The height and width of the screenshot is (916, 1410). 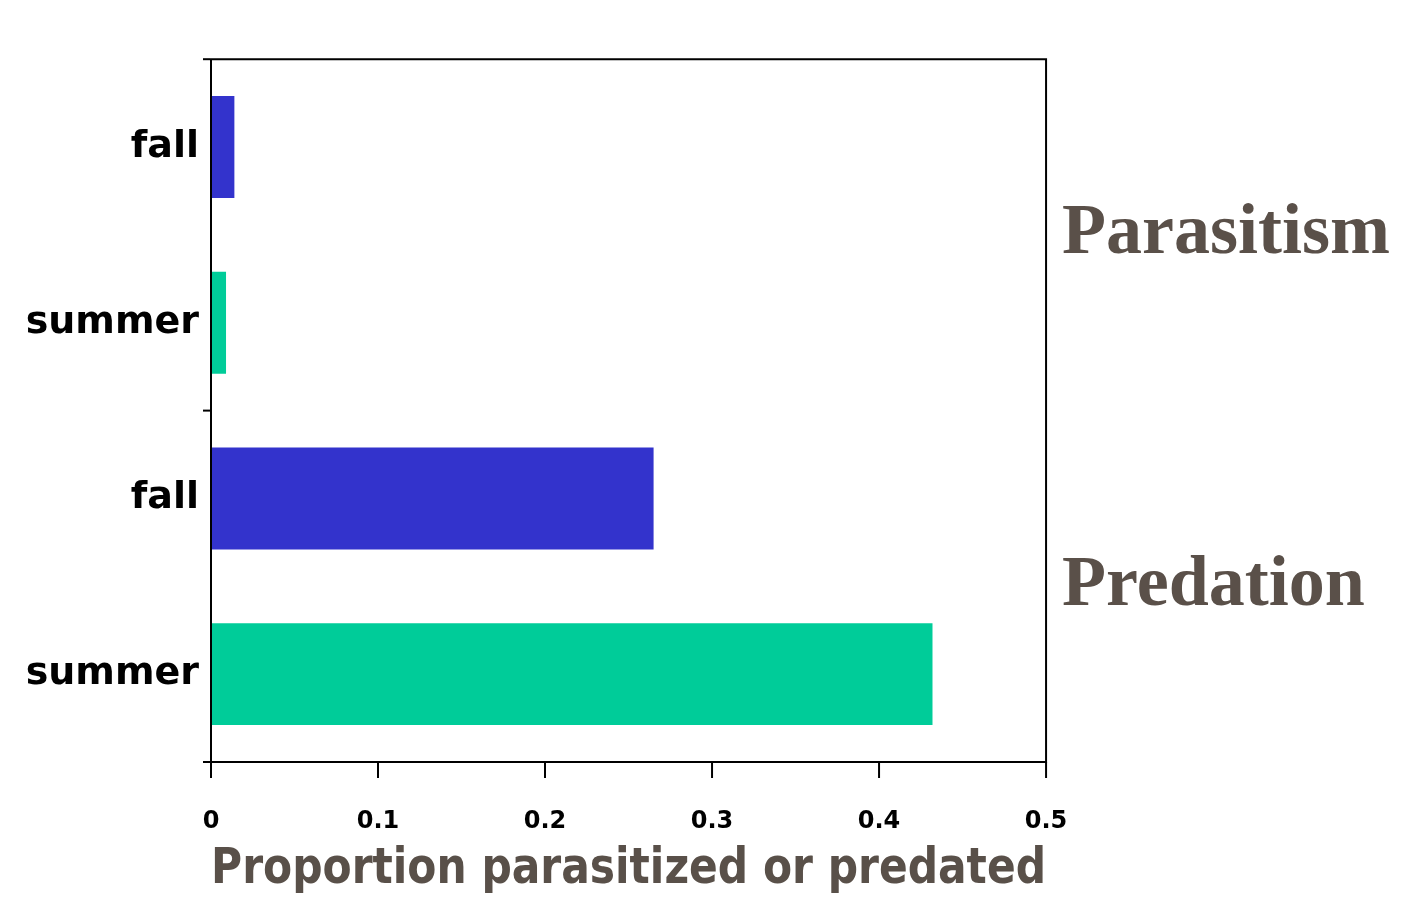 What do you see at coordinates (879, 820) in the screenshot?
I see `x-tick-label: 0.4` at bounding box center [879, 820].